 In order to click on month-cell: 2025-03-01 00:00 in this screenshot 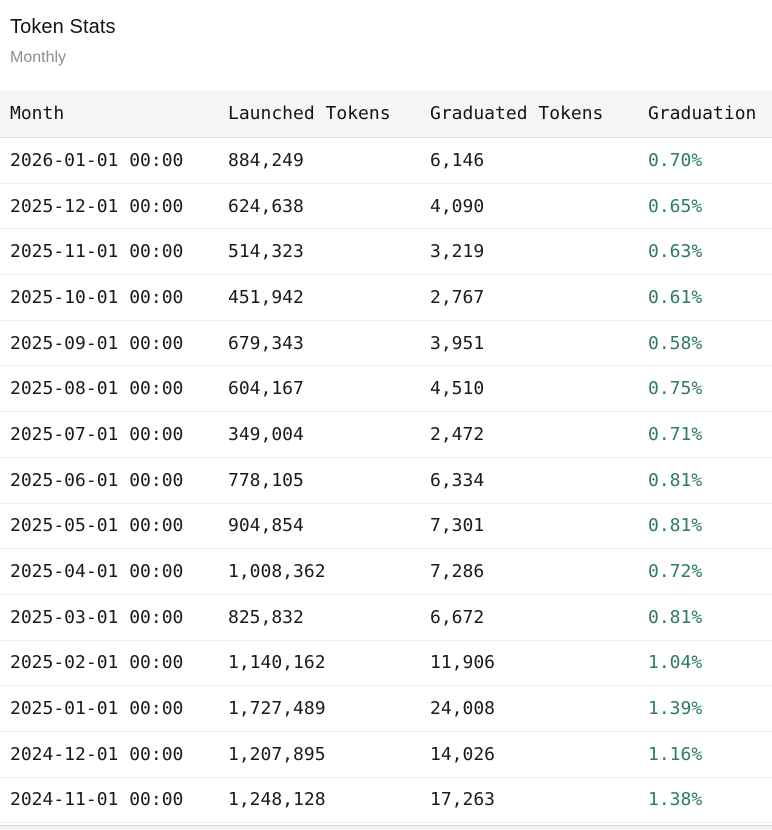, I will do `click(114, 617)`.